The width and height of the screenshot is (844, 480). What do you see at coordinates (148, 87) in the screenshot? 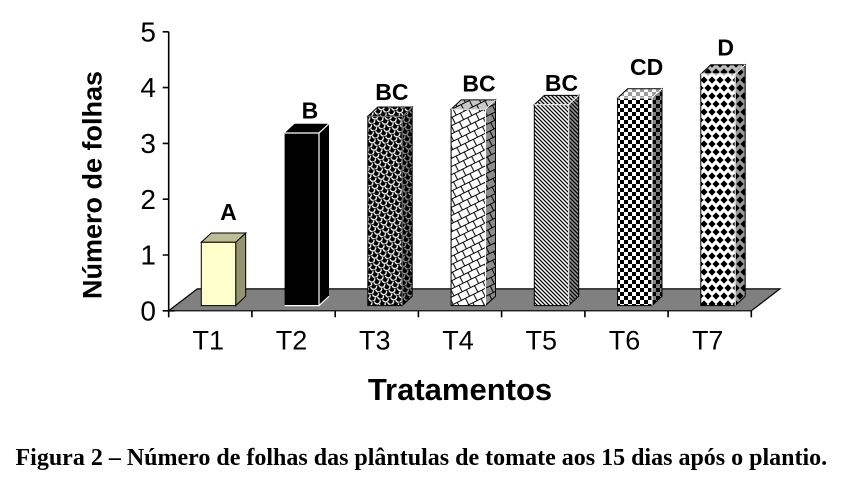
I see `svg-text: 4` at bounding box center [148, 87].